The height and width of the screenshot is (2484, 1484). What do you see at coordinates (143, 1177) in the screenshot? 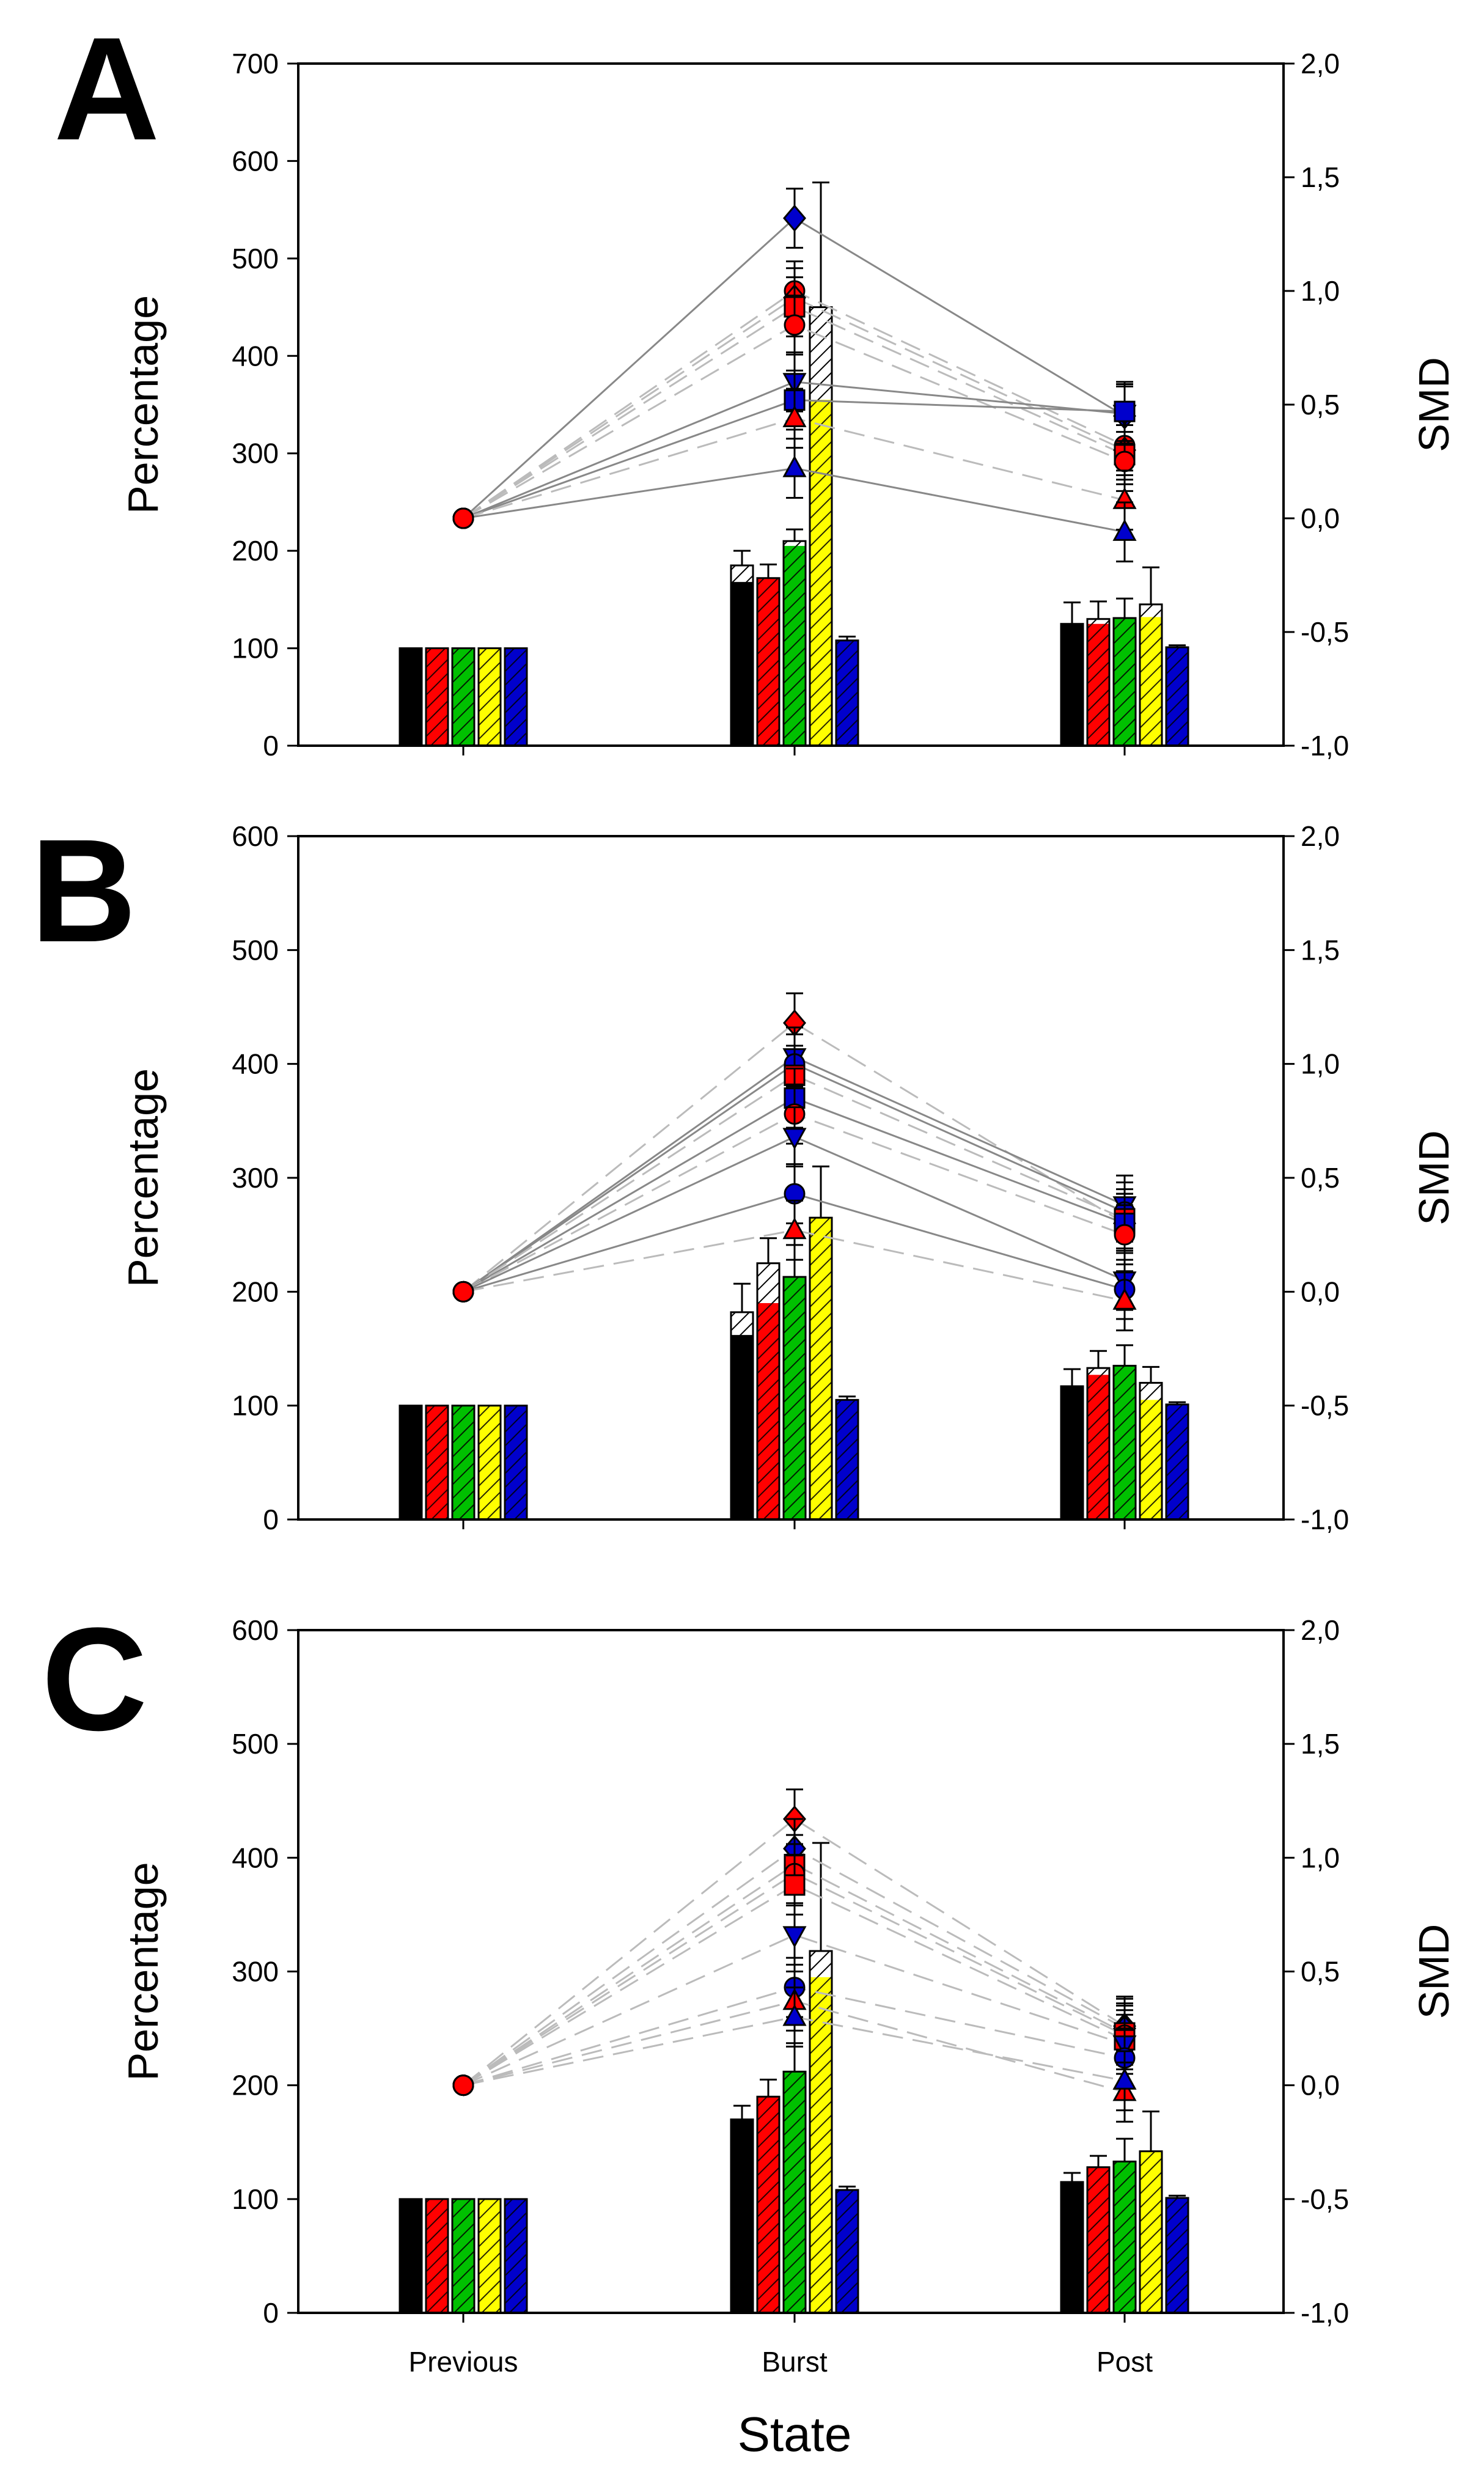
I see `y-axis-title: Percentage` at bounding box center [143, 1177].